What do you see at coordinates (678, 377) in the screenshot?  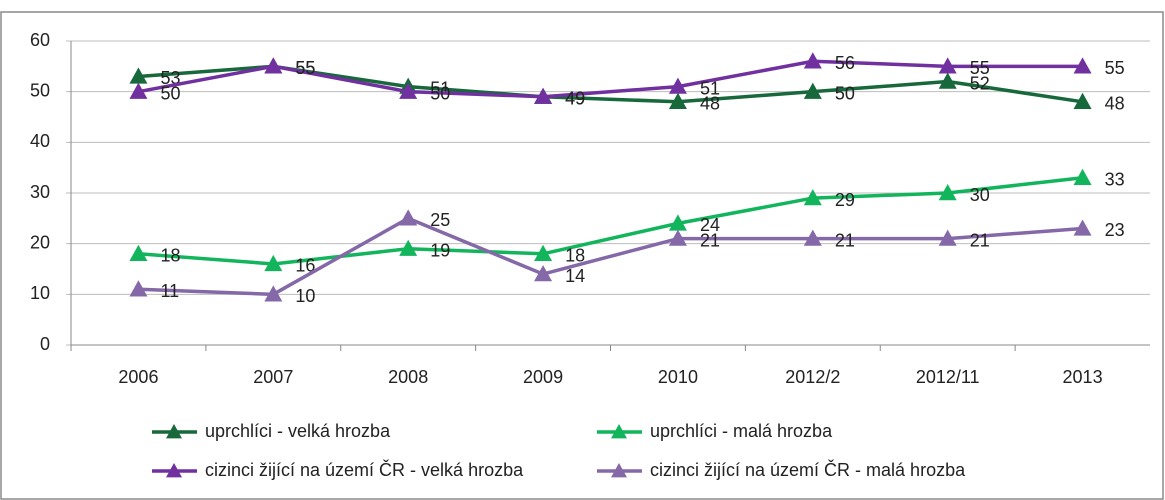 I see `x-tick-label: 2010` at bounding box center [678, 377].